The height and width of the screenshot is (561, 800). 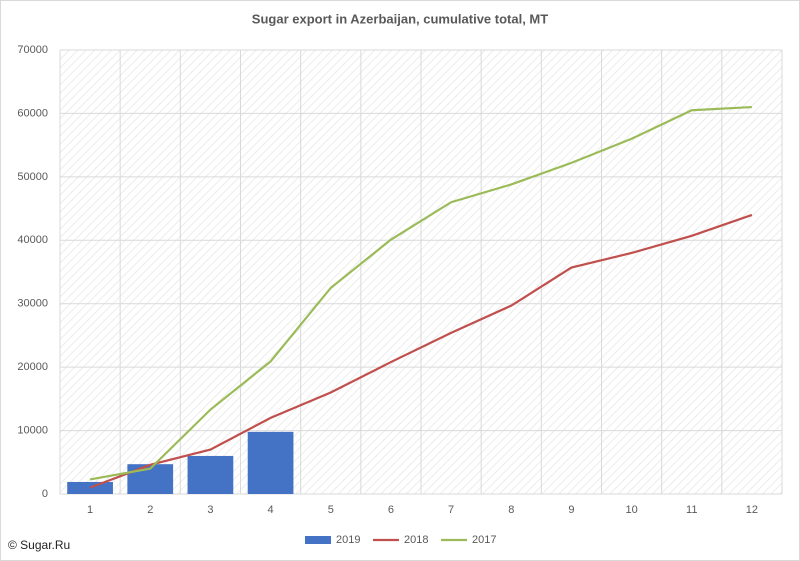 What do you see at coordinates (150, 510) in the screenshot?
I see `x-tick-label: 2` at bounding box center [150, 510].